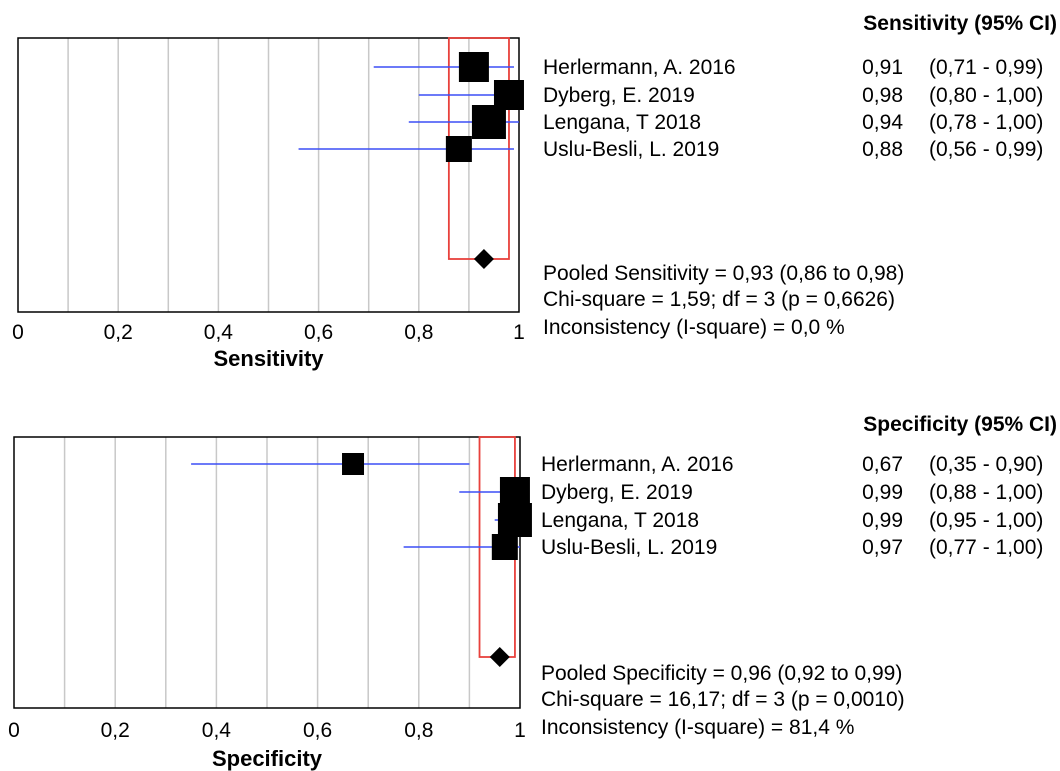  What do you see at coordinates (268, 358) in the screenshot?
I see `x-axis-title: Sensitivity` at bounding box center [268, 358].